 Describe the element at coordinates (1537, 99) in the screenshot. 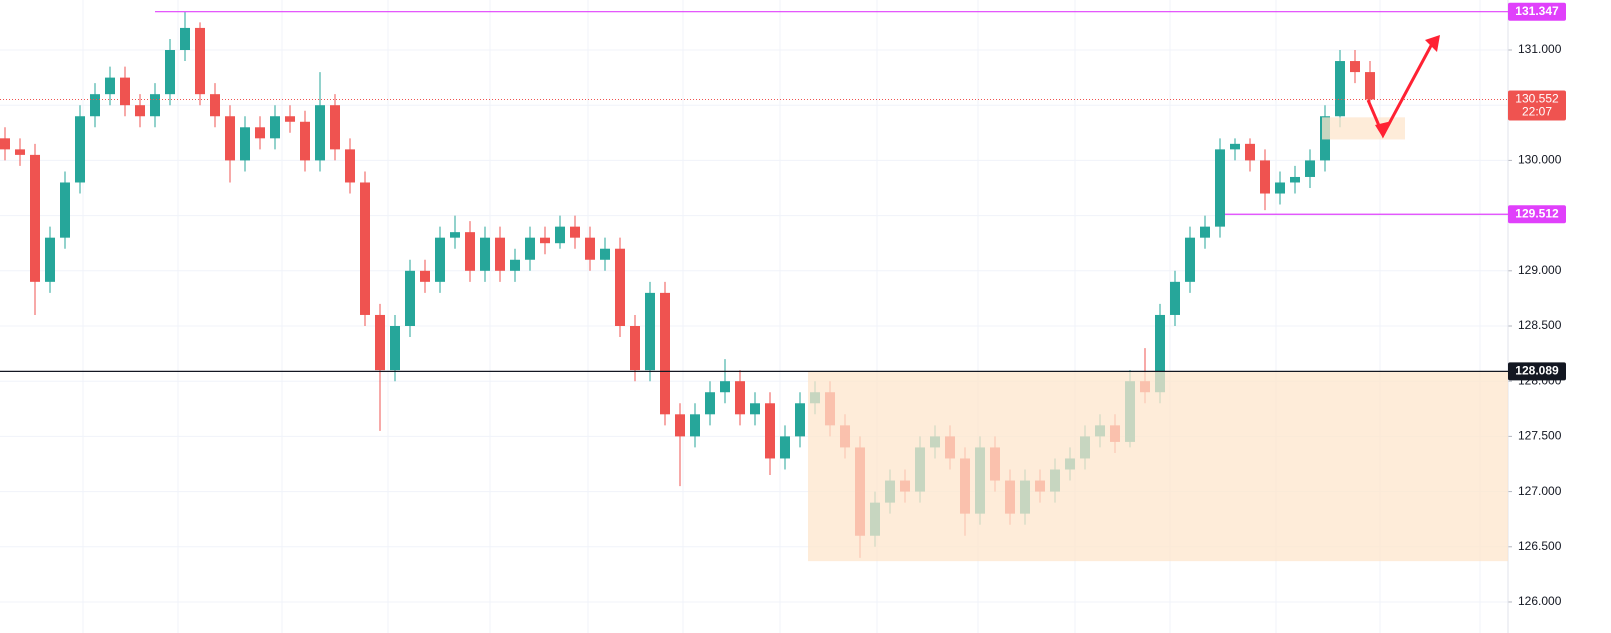

I see `last-price-label: 130.552` at that location.